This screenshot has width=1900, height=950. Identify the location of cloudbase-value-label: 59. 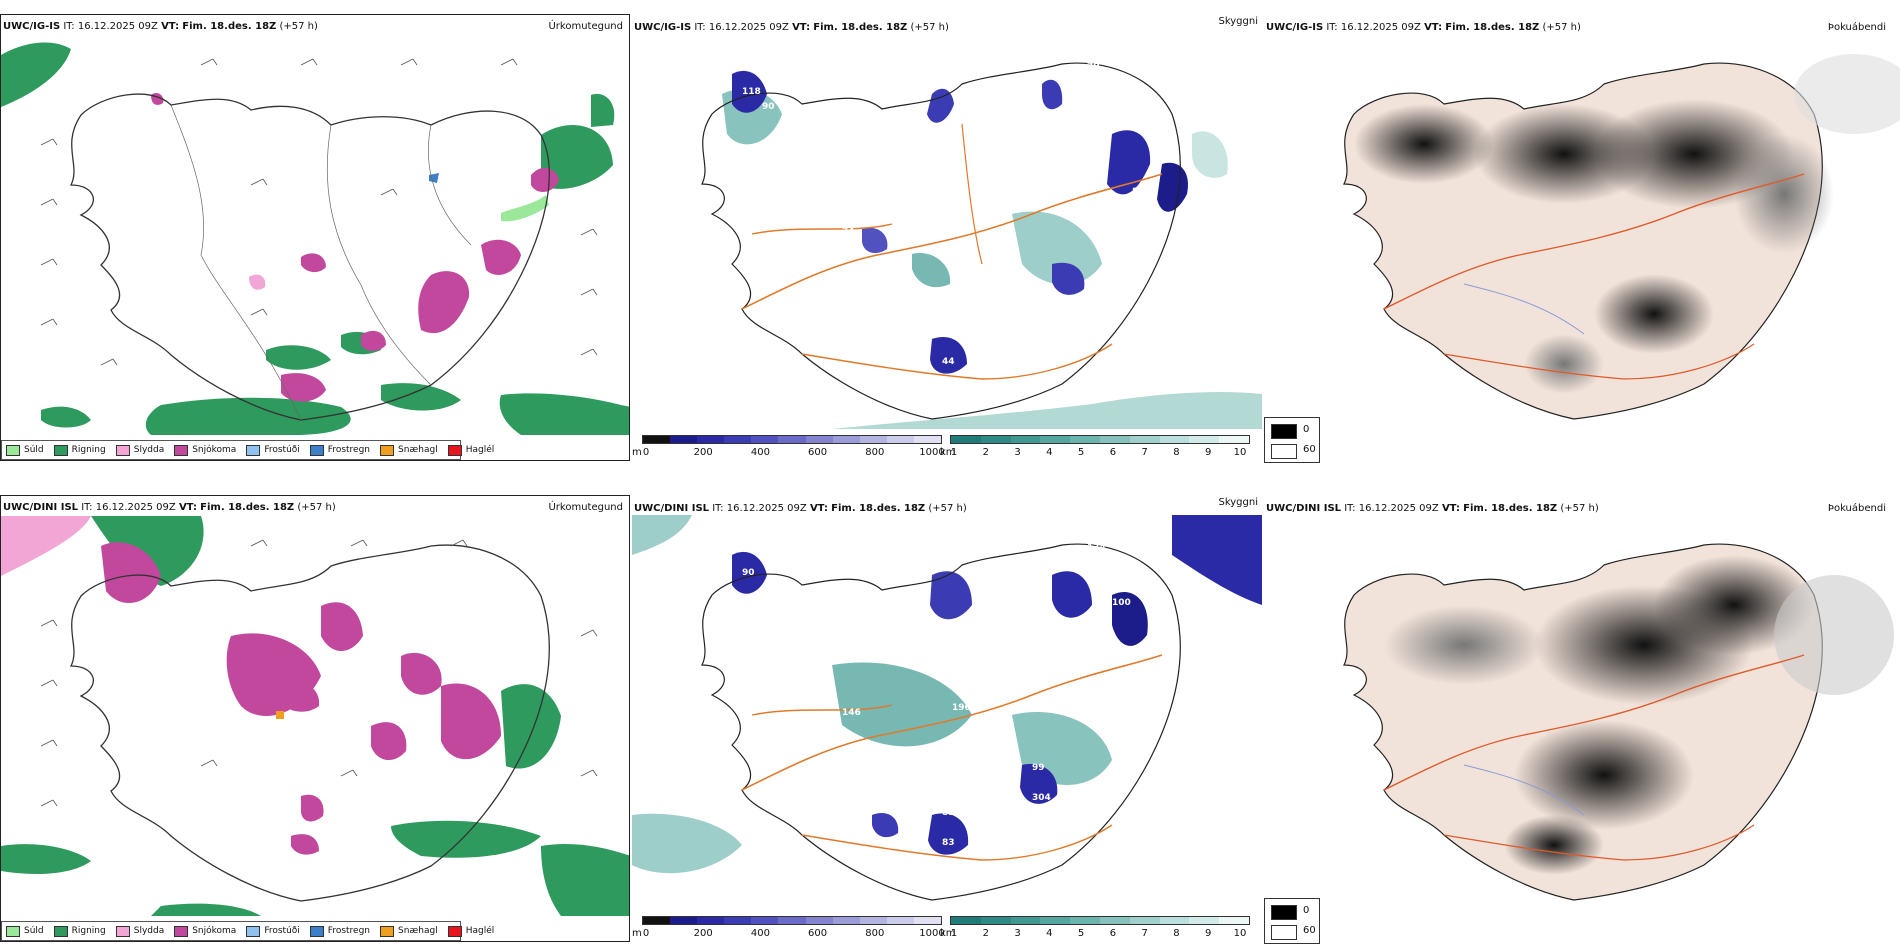
(948, 663).